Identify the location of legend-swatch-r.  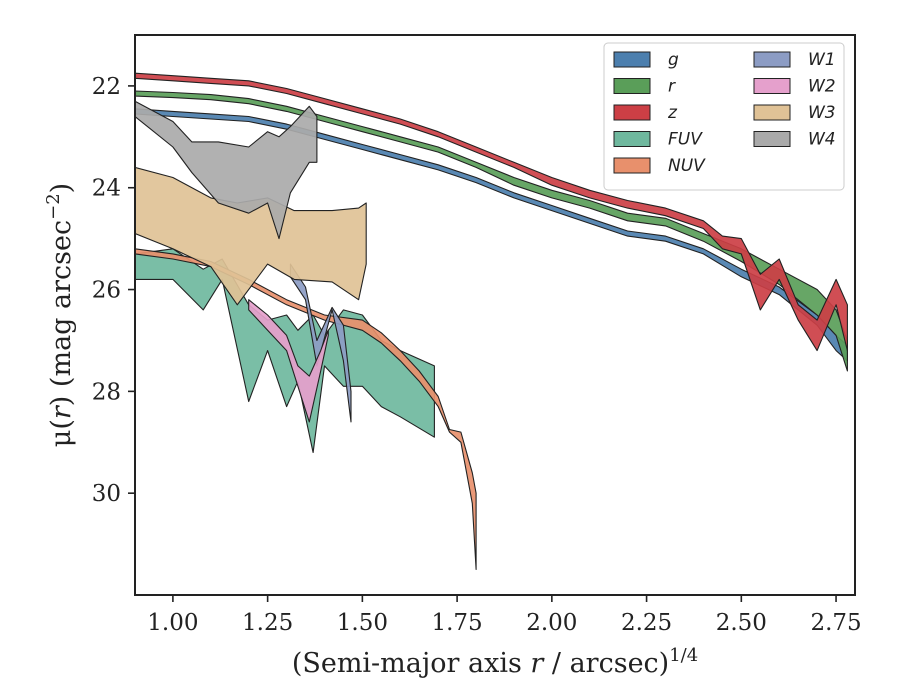
(632, 86).